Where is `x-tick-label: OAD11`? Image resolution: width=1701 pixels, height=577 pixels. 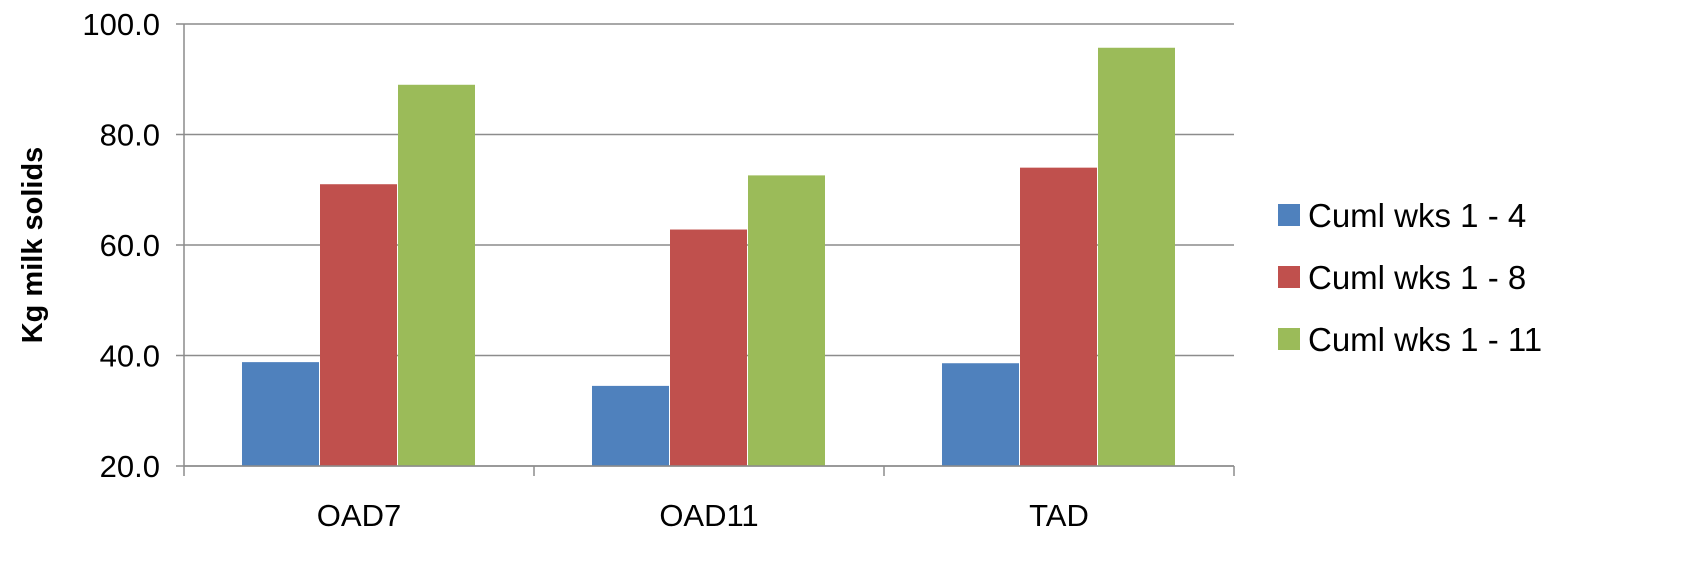 x-tick-label: OAD11 is located at coordinates (708, 515).